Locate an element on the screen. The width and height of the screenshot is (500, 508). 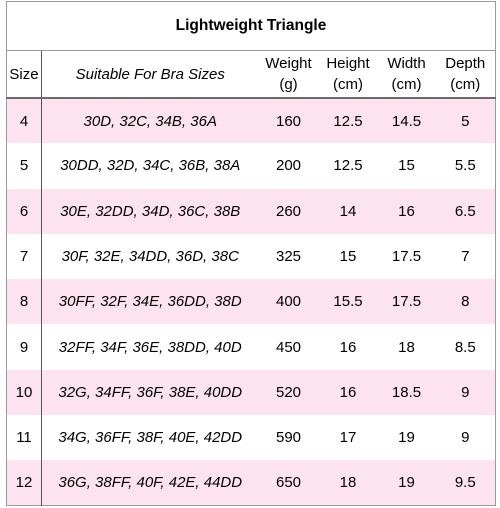
header-cell: Suitable For Bra Sizes is located at coordinates (150, 74).